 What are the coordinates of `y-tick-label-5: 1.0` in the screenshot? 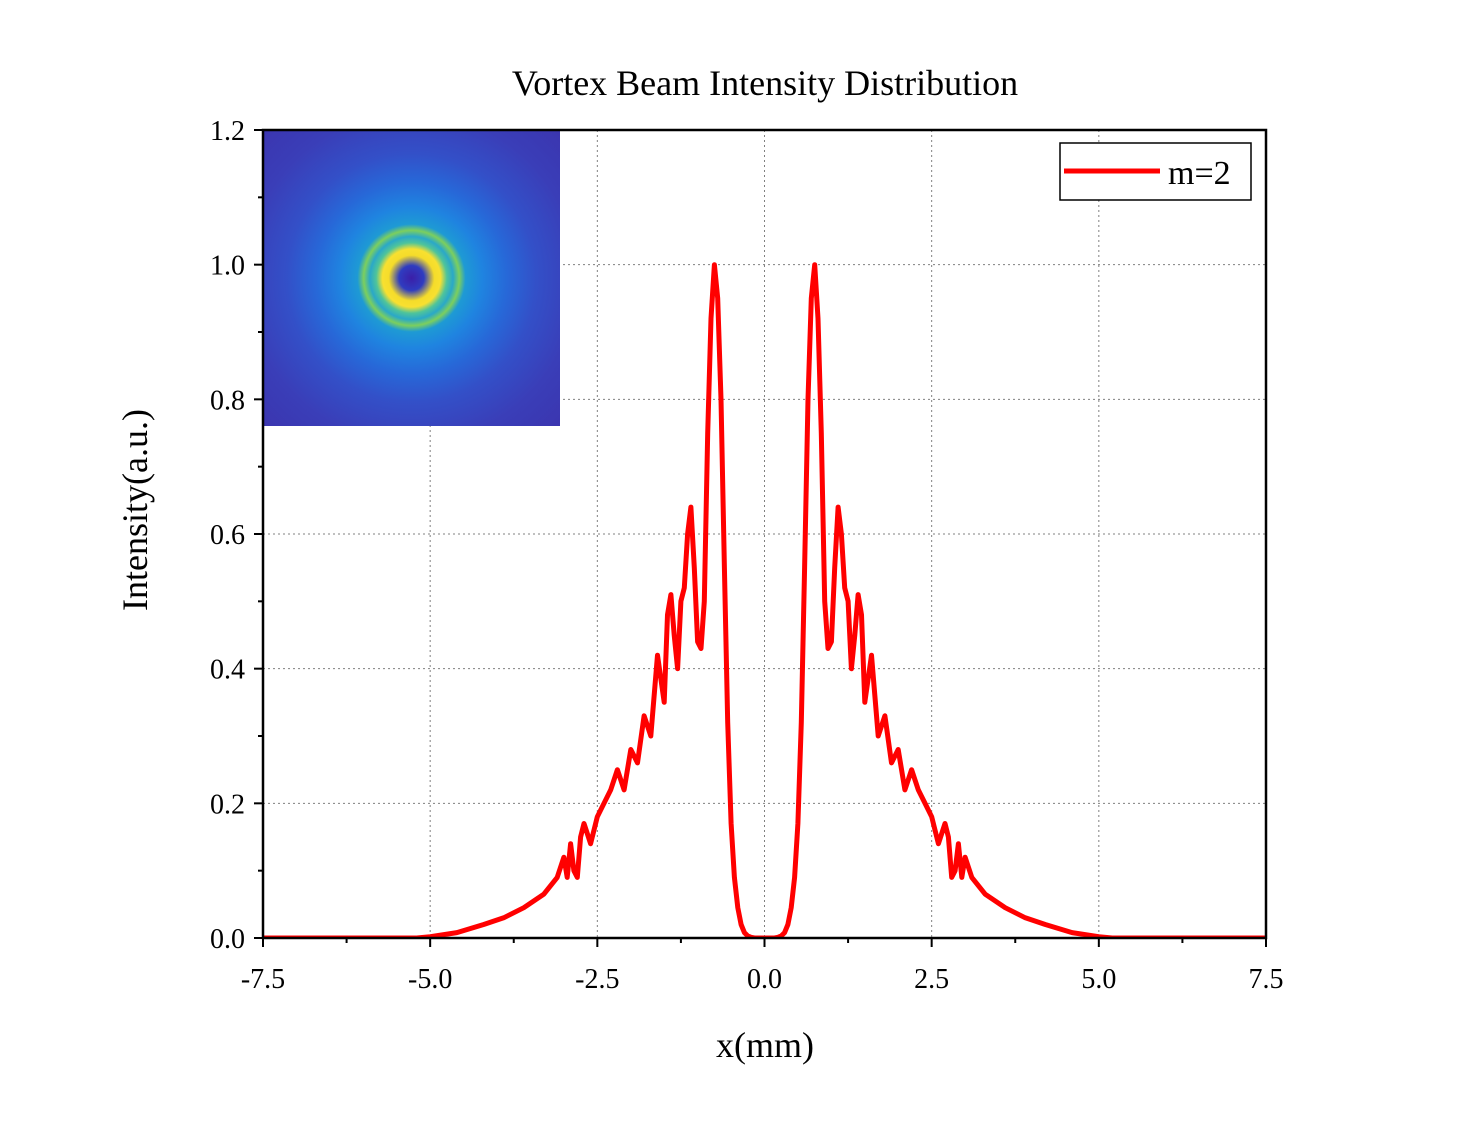 It's located at (227, 266).